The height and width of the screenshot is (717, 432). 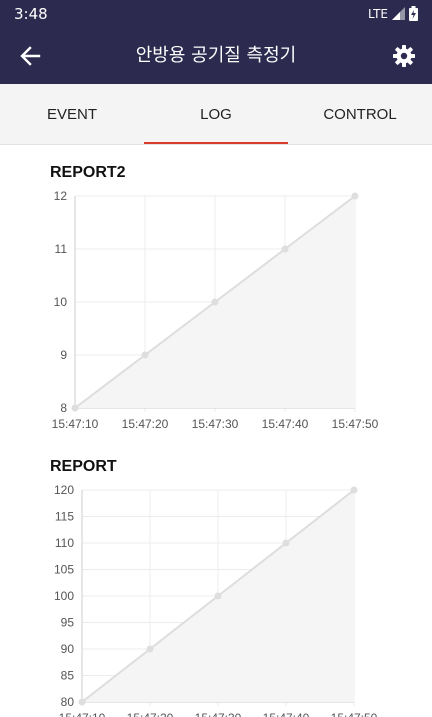 What do you see at coordinates (64, 490) in the screenshot?
I see `y-tick-label: 120` at bounding box center [64, 490].